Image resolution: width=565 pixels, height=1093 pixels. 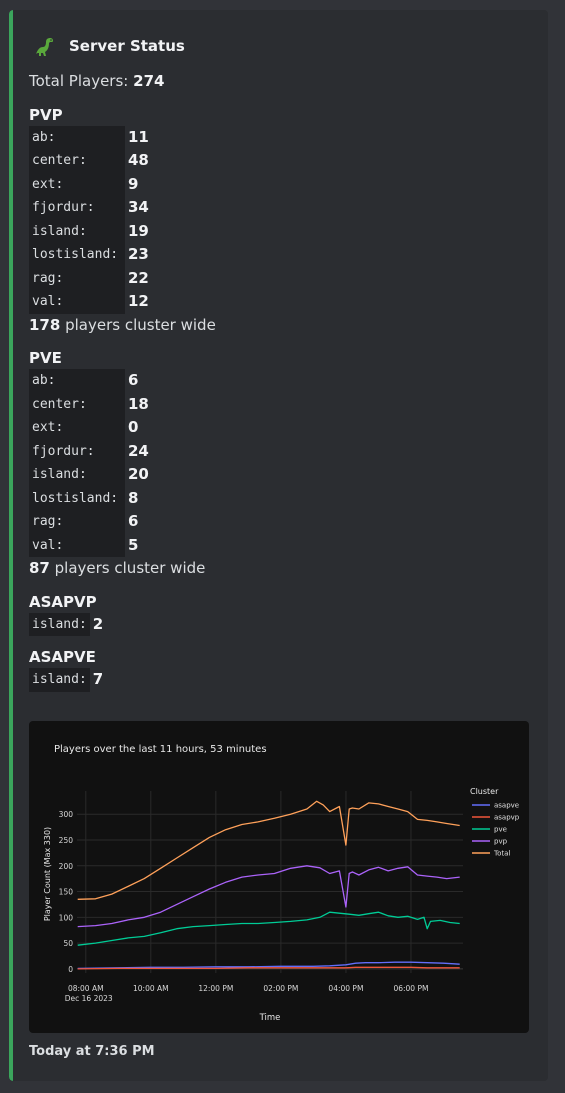 I want to click on total-players-value: 274, so click(x=149, y=81).